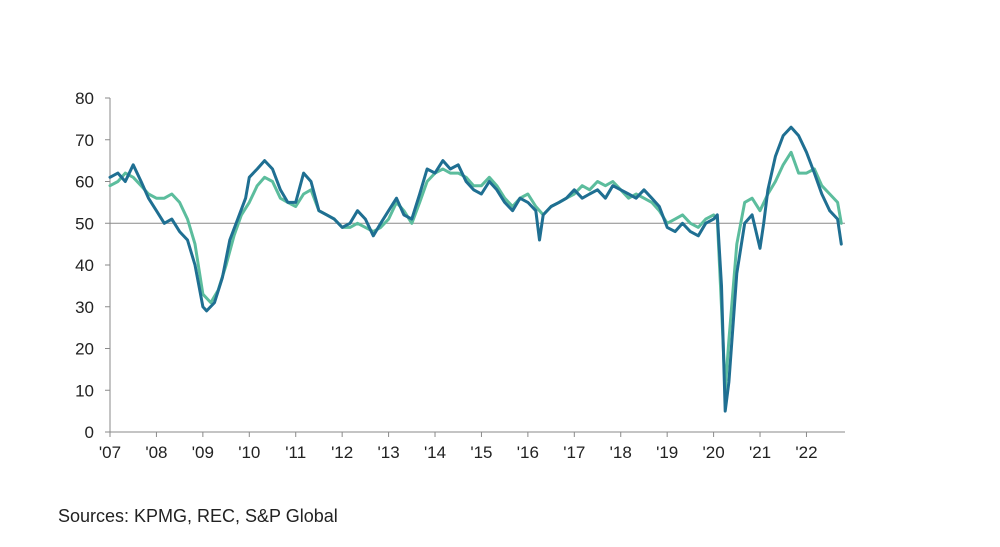  I want to click on y-tick-label: 60, so click(84, 182).